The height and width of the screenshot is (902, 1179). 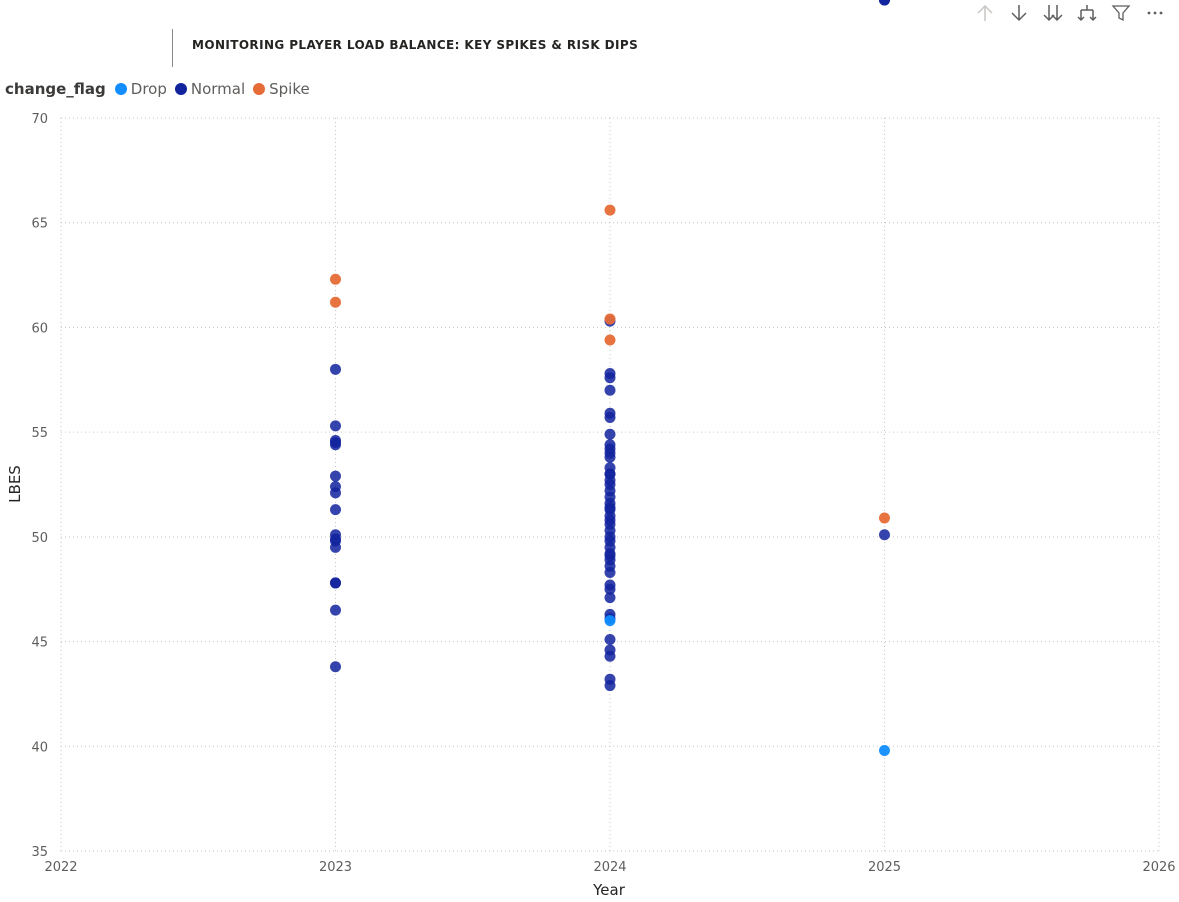 I want to click on y-axis-title: LBES, so click(x=15, y=484).